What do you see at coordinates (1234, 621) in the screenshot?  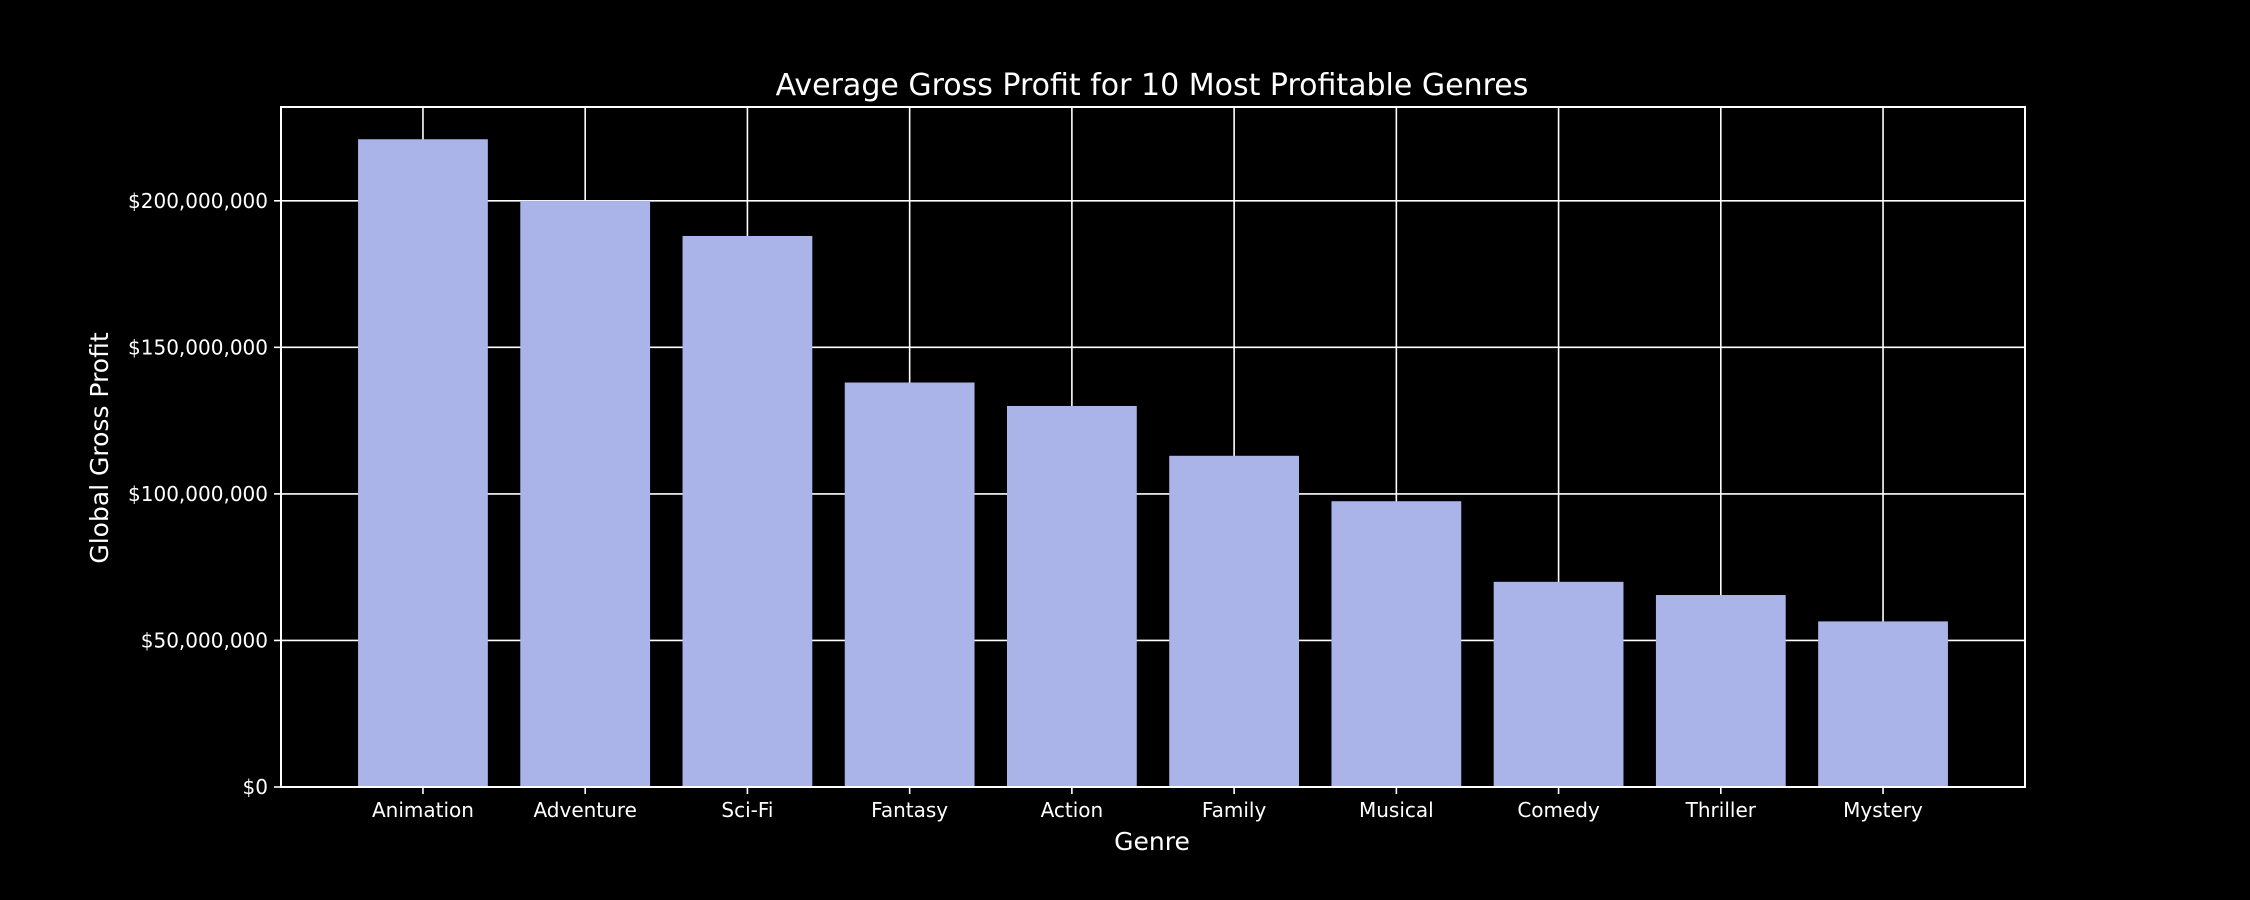 I see `bar-family` at bounding box center [1234, 621].